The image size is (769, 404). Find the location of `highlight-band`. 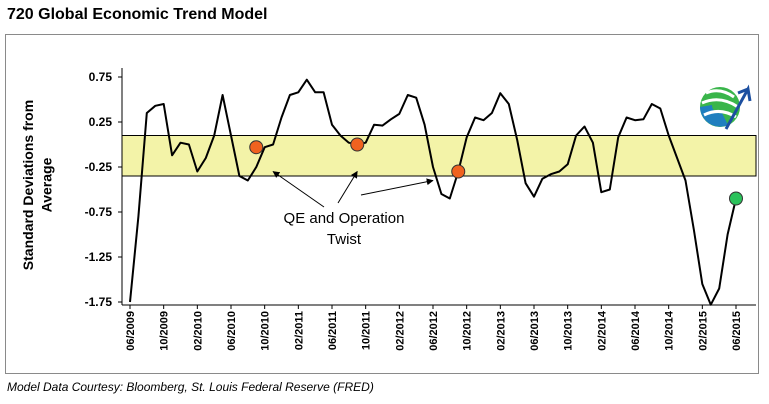

highlight-band is located at coordinates (439, 156).